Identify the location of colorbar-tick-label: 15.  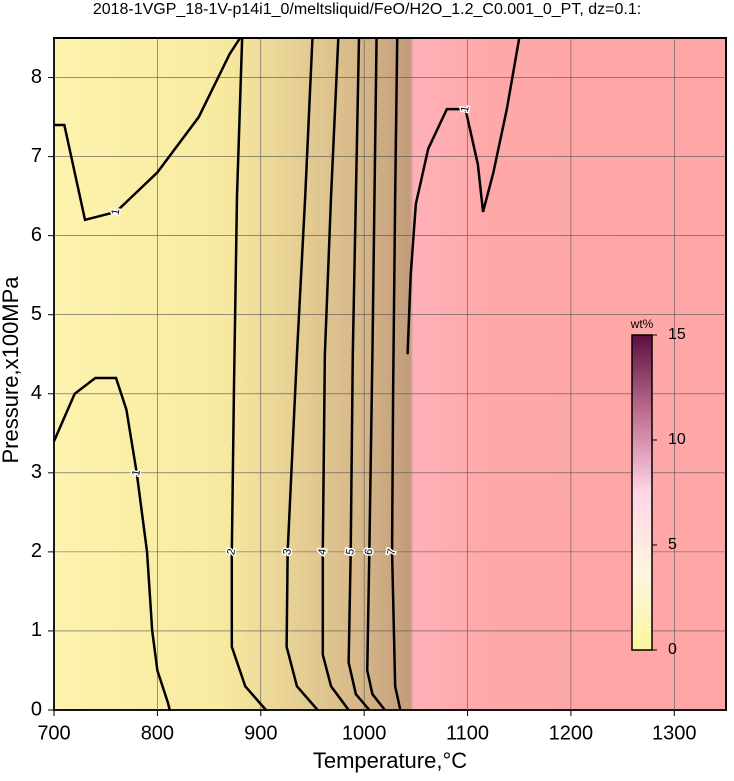
(677, 334).